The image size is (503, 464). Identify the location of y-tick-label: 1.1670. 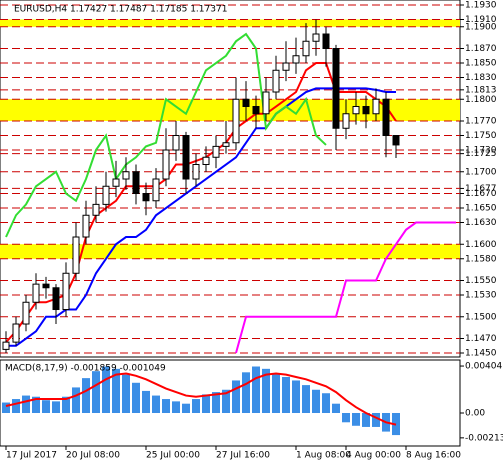
(481, 194).